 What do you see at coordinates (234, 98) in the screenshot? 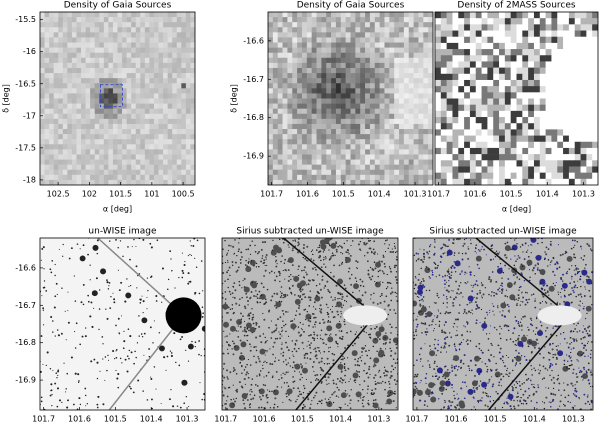
I see `y-axis-label: δ [deg]` at bounding box center [234, 98].